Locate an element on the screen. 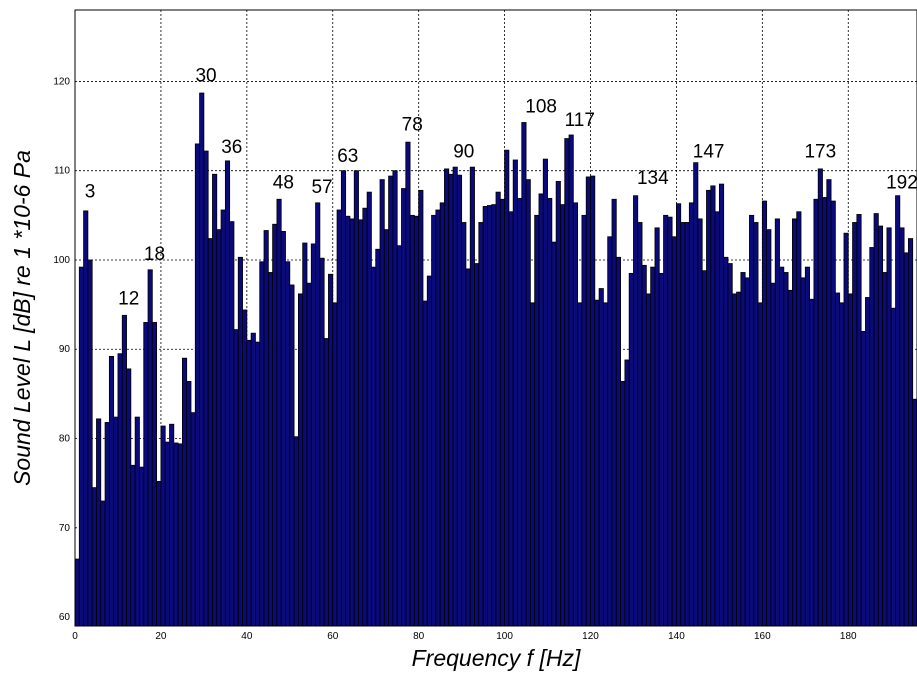 This screenshot has width=917, height=673. peak-label: 134 is located at coordinates (653, 178).